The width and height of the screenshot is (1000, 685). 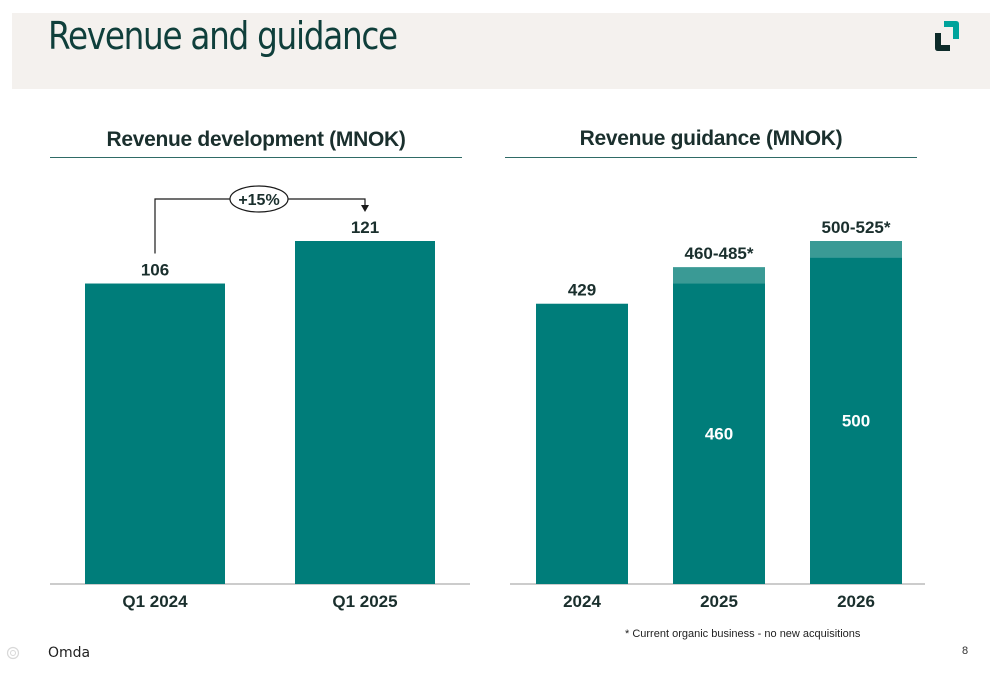 I want to click on omda-logo-icon, so click(x=947, y=36).